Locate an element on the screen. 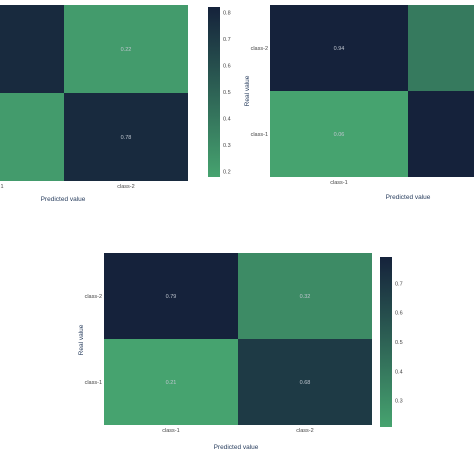  cell-value-label: 0.78 is located at coordinates (126, 138).